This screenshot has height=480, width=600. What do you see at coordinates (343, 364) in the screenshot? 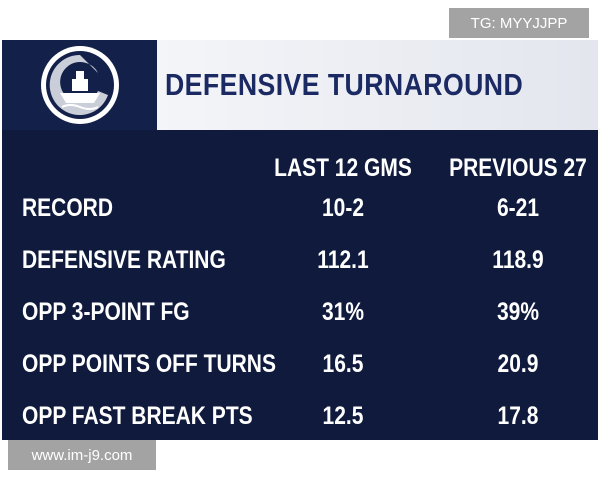
I see `stat-value: 16.5` at bounding box center [343, 364].